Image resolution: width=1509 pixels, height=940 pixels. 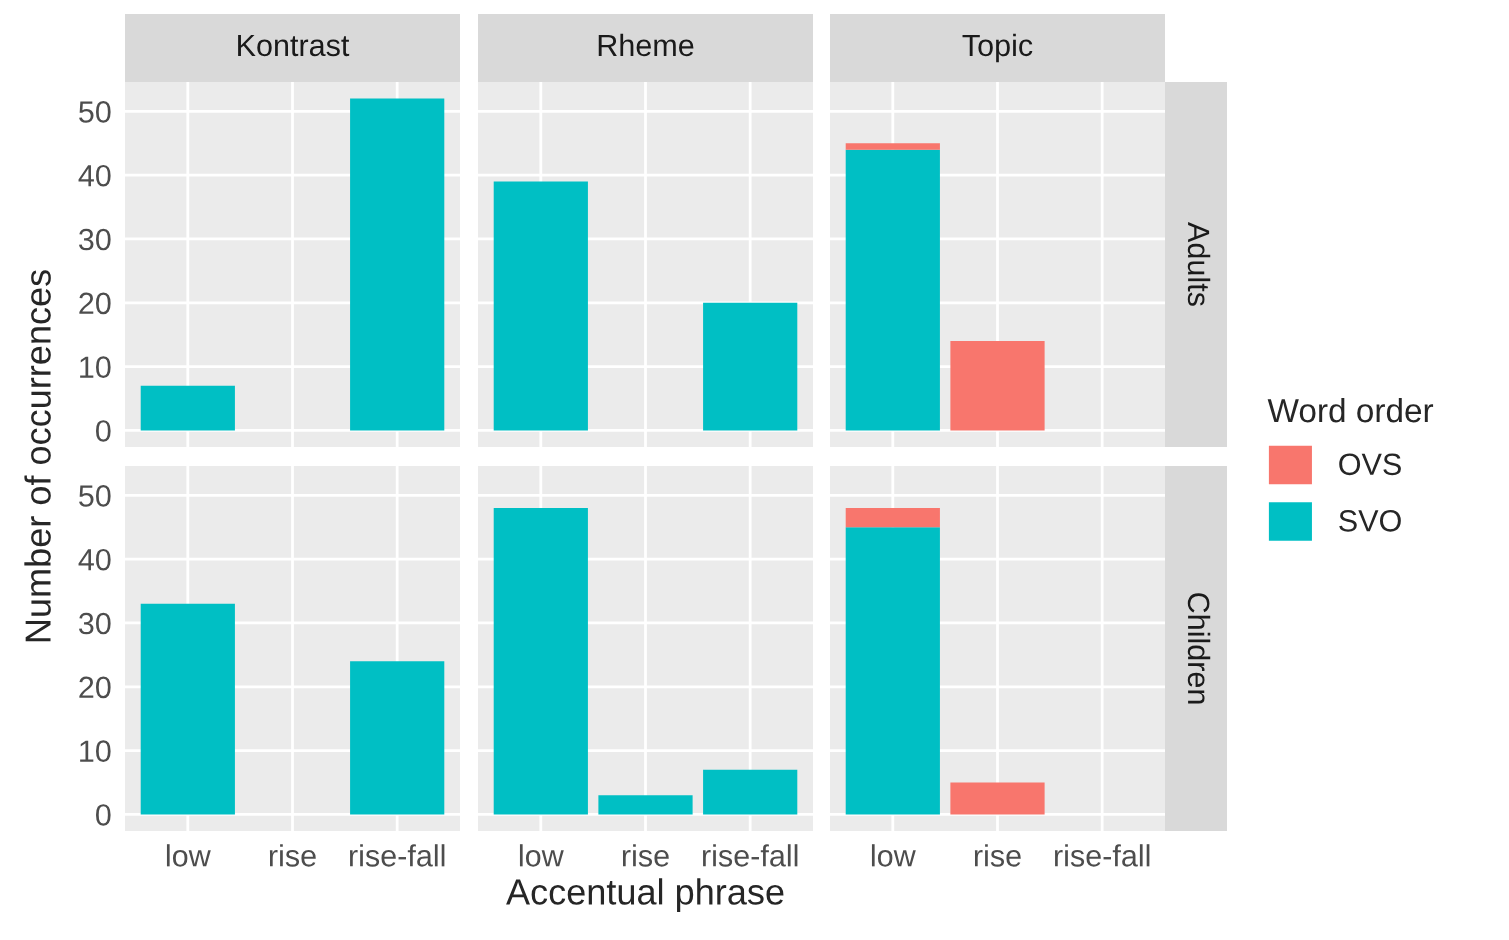 What do you see at coordinates (646, 45) in the screenshot?
I see `chart-title: Rheme` at bounding box center [646, 45].